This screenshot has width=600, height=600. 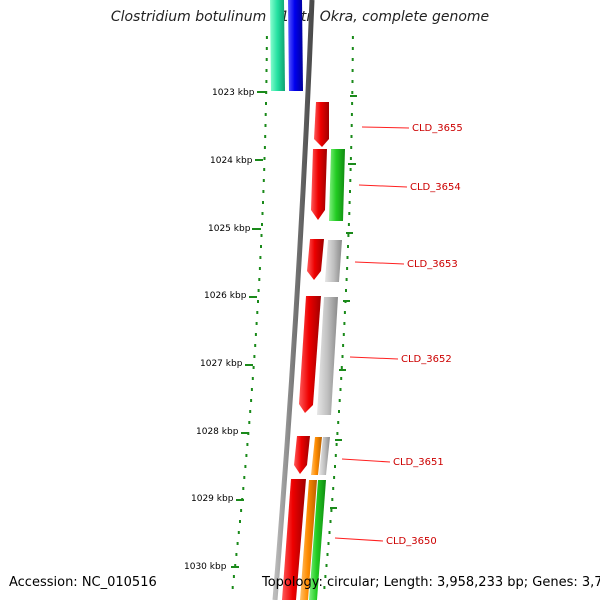 What do you see at coordinates (426, 359) in the screenshot?
I see `gene-label-cld-3652: CLD_3652` at bounding box center [426, 359].